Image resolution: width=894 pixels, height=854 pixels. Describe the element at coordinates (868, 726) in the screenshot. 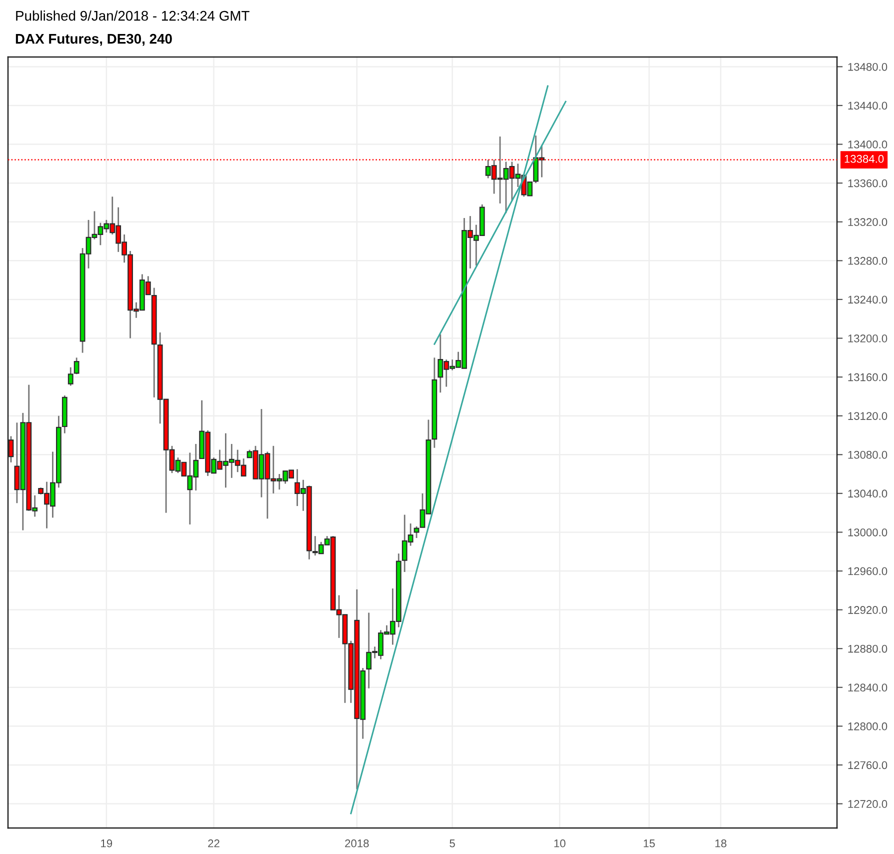

I see `y-tick-label: 12800.0` at that location.